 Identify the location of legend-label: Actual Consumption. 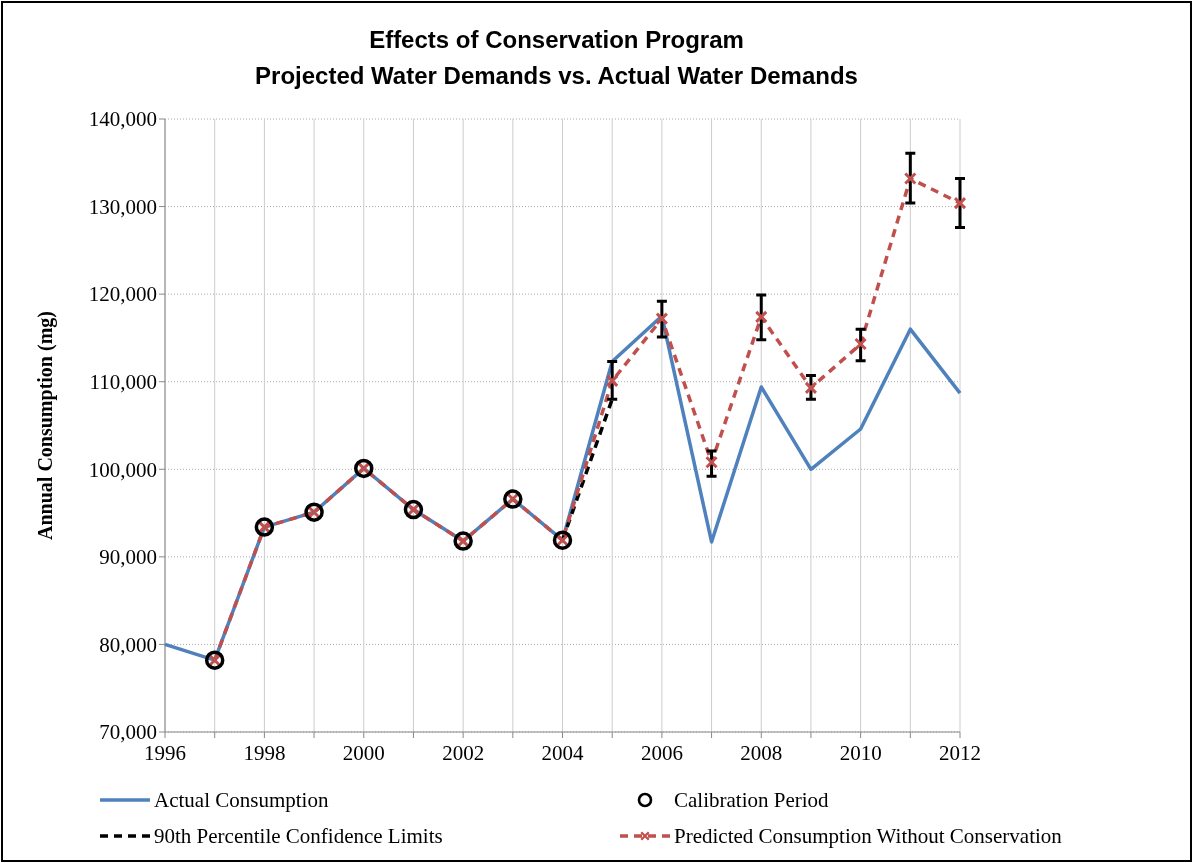
(241, 800).